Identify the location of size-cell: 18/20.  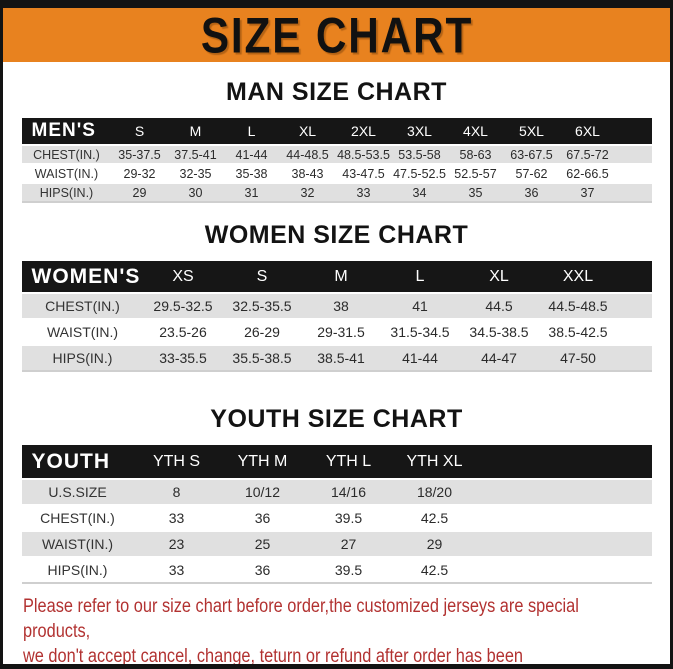
(434, 492).